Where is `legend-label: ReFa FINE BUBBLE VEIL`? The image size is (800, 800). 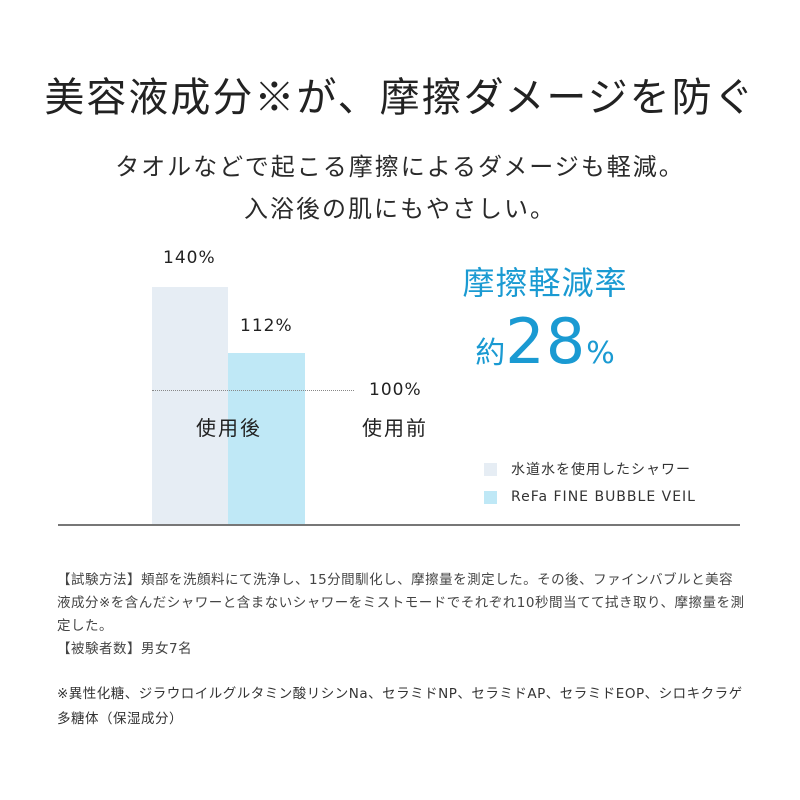
legend-label: ReFa FINE BUBBLE VEIL is located at coordinates (603, 497).